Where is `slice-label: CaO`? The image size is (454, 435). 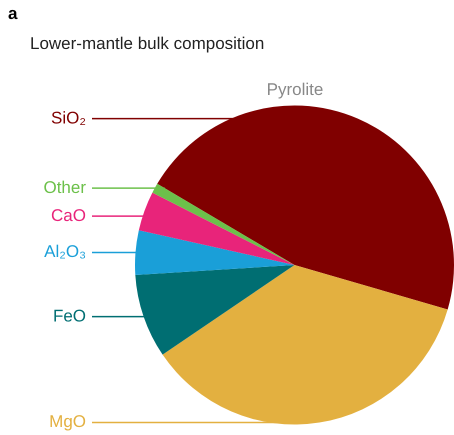
slice-label: CaO is located at coordinates (68, 215).